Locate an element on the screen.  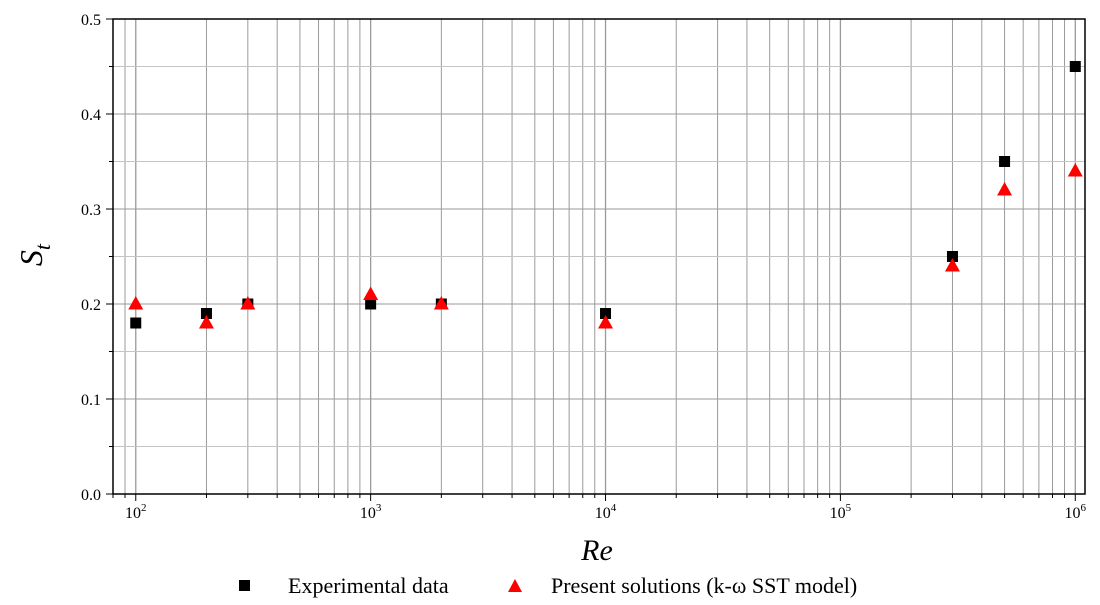
x-tick-label-exponent: 6 is located at coordinates (1084, 508).